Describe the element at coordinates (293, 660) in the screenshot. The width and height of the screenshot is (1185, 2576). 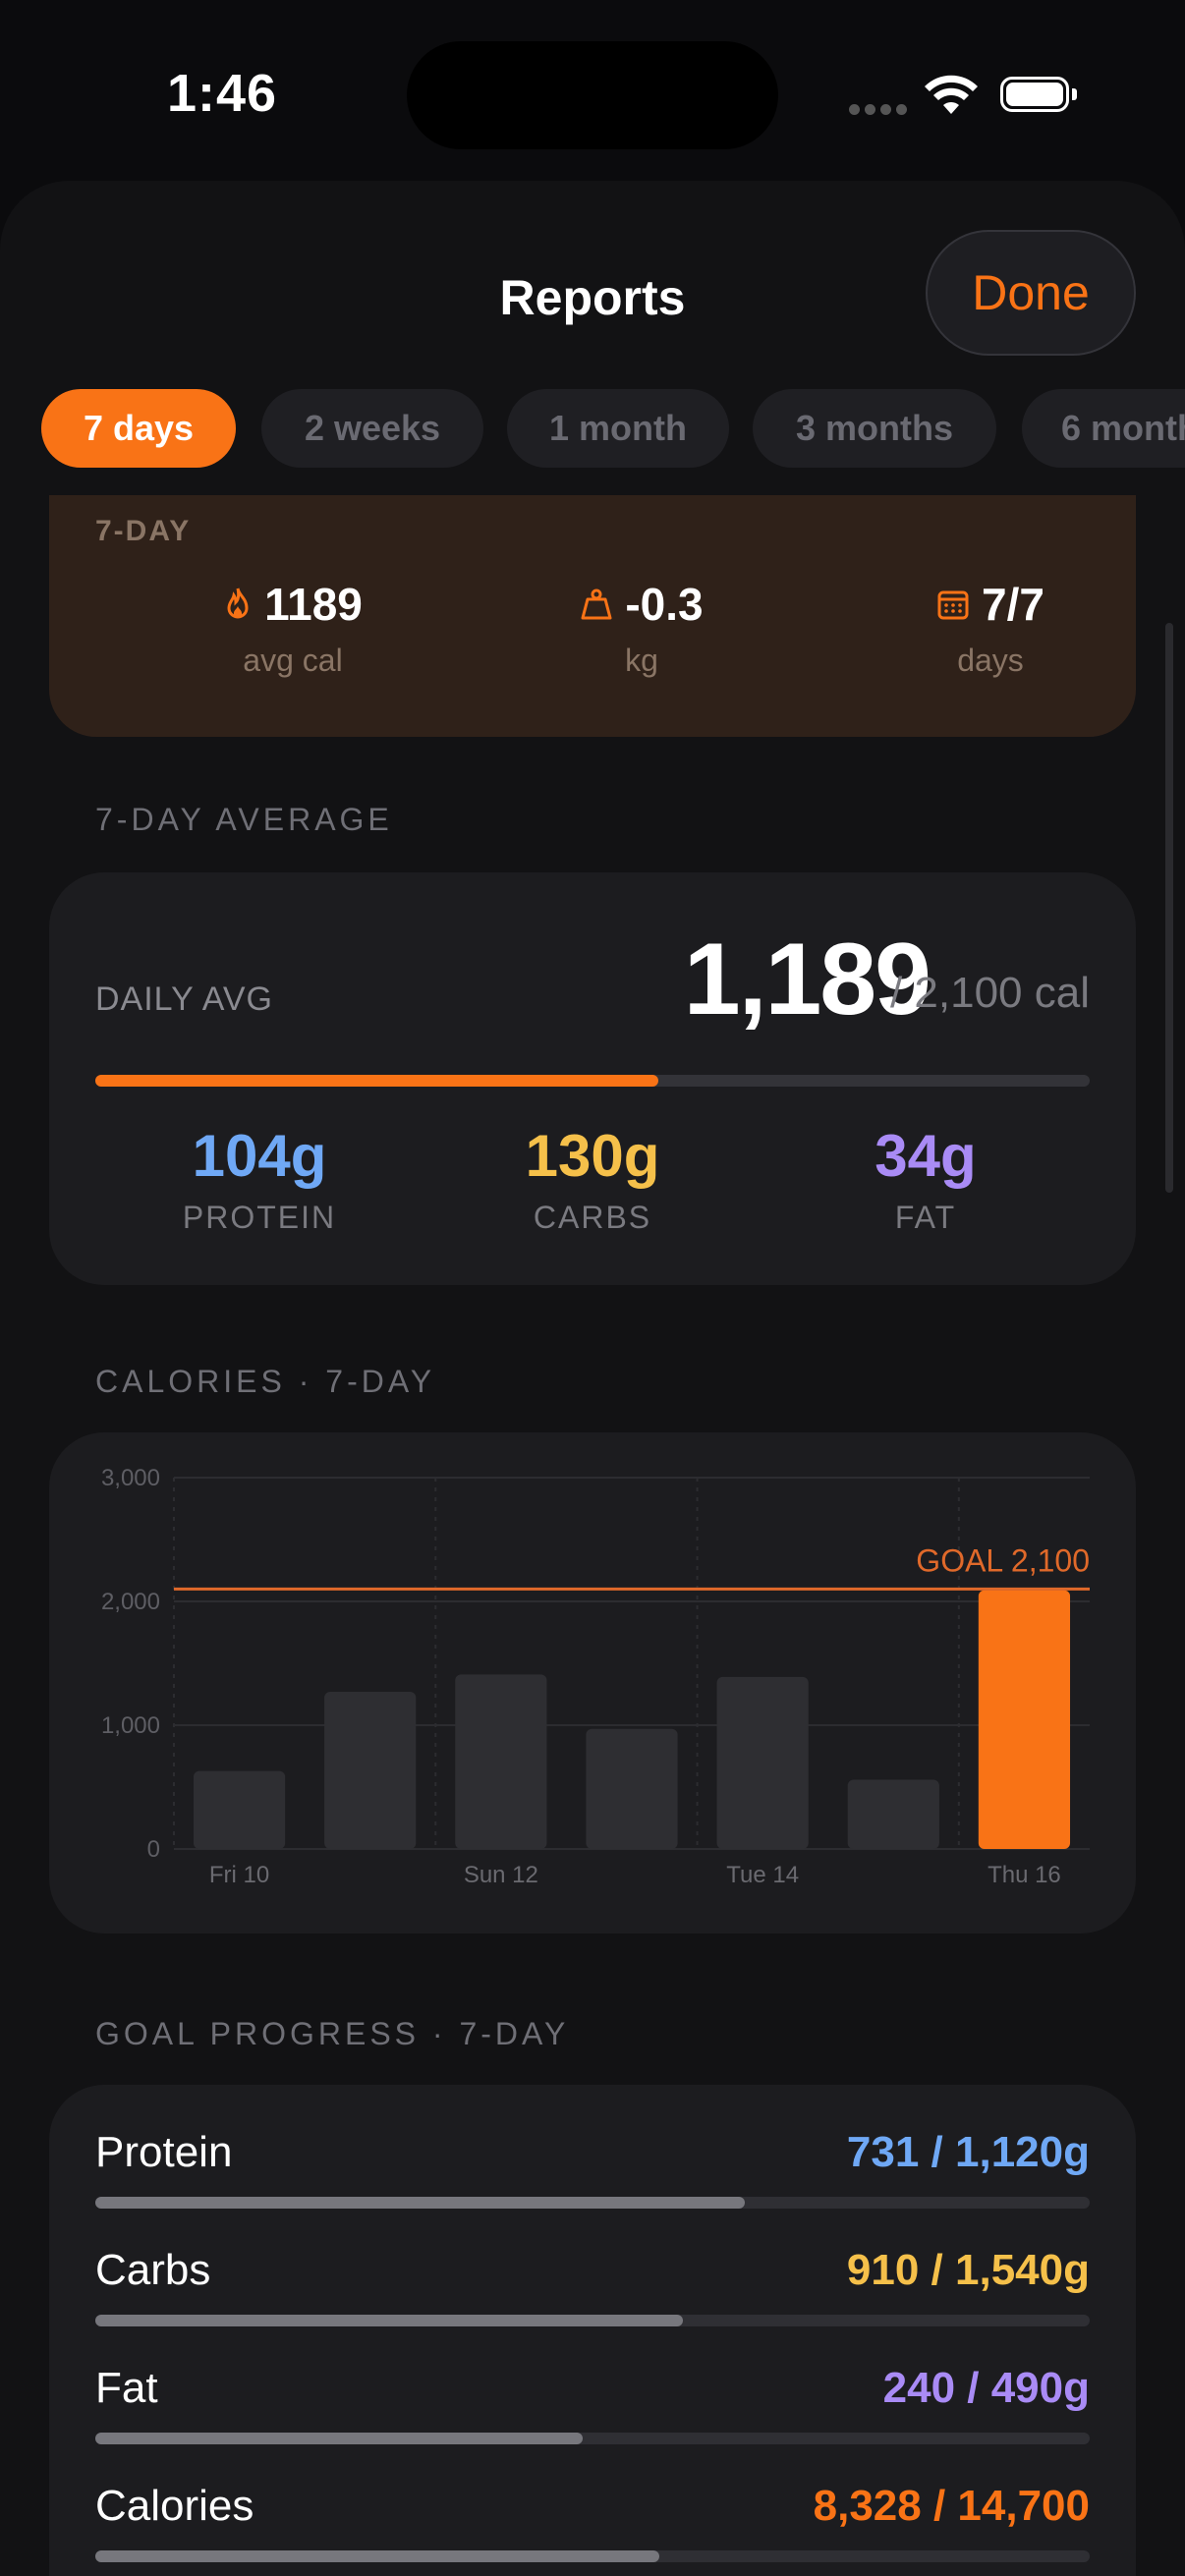
I see `summary-avg-cal-label: avg cal` at that location.